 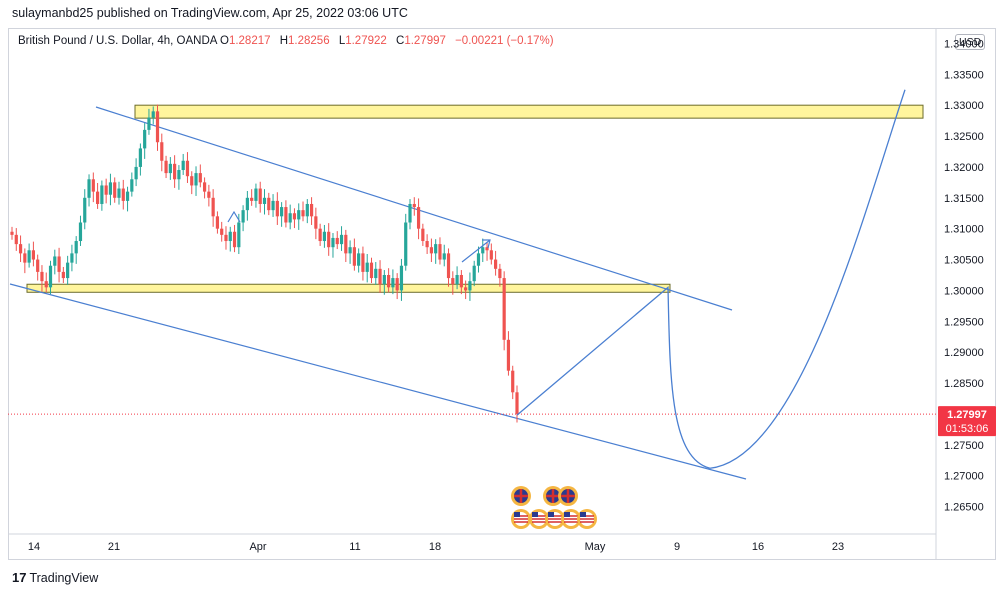 I want to click on price-tick-label: 1.27500, so click(x=964, y=446).